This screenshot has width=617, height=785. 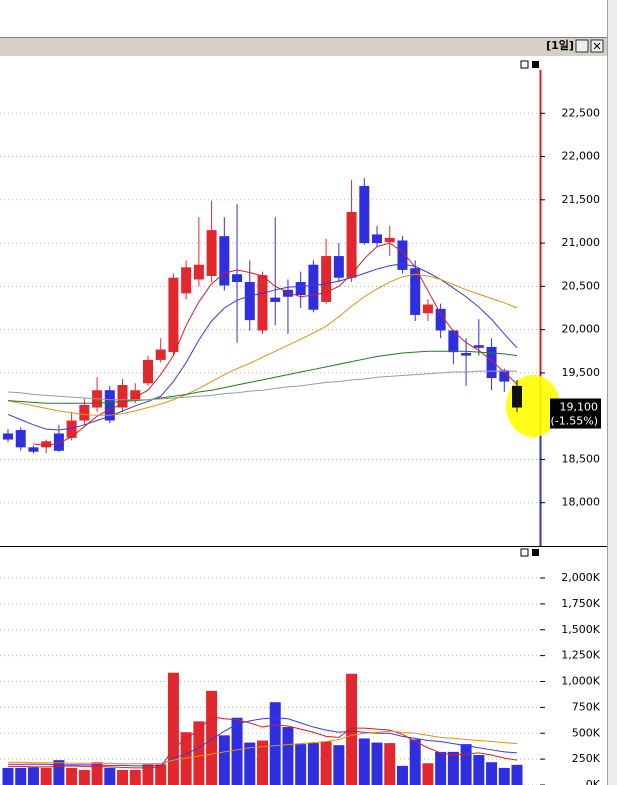 What do you see at coordinates (581, 502) in the screenshot?
I see `y-tick-label: 18,000` at bounding box center [581, 502].